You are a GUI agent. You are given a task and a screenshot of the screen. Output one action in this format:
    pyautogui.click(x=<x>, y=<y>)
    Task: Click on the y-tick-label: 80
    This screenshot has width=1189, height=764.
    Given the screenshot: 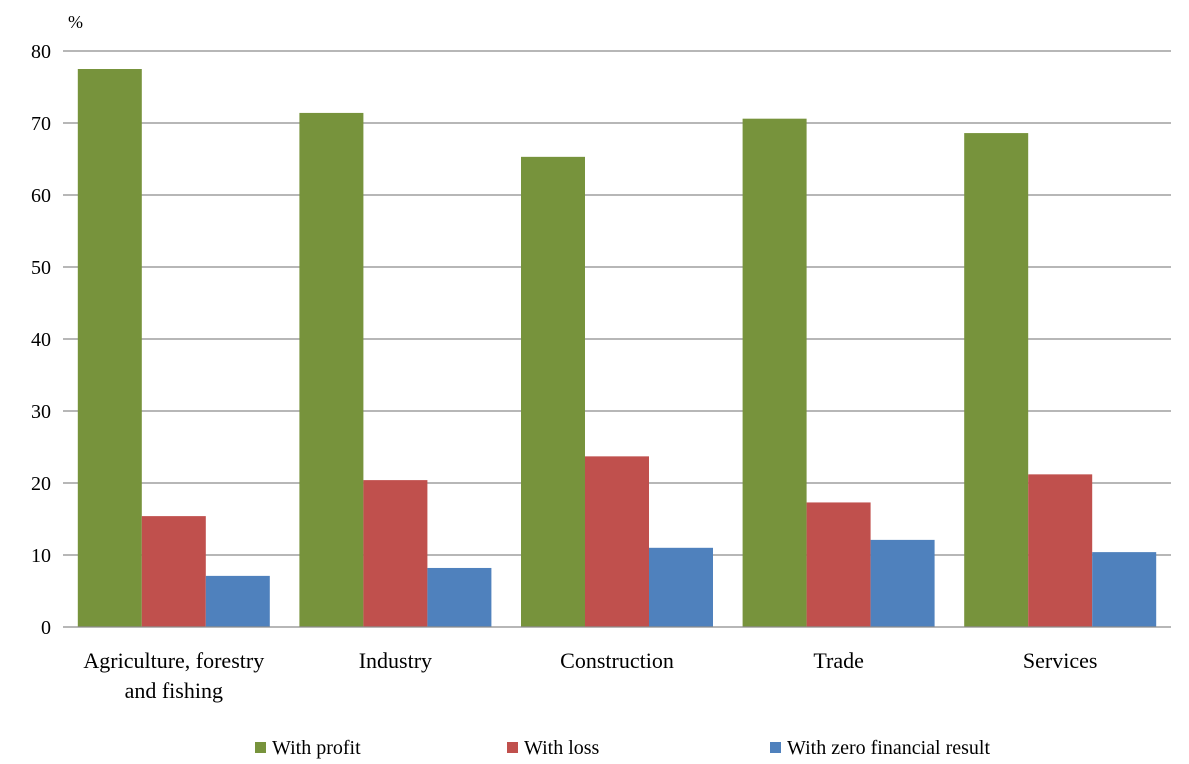 What is the action you would take?
    pyautogui.click(x=41, y=52)
    